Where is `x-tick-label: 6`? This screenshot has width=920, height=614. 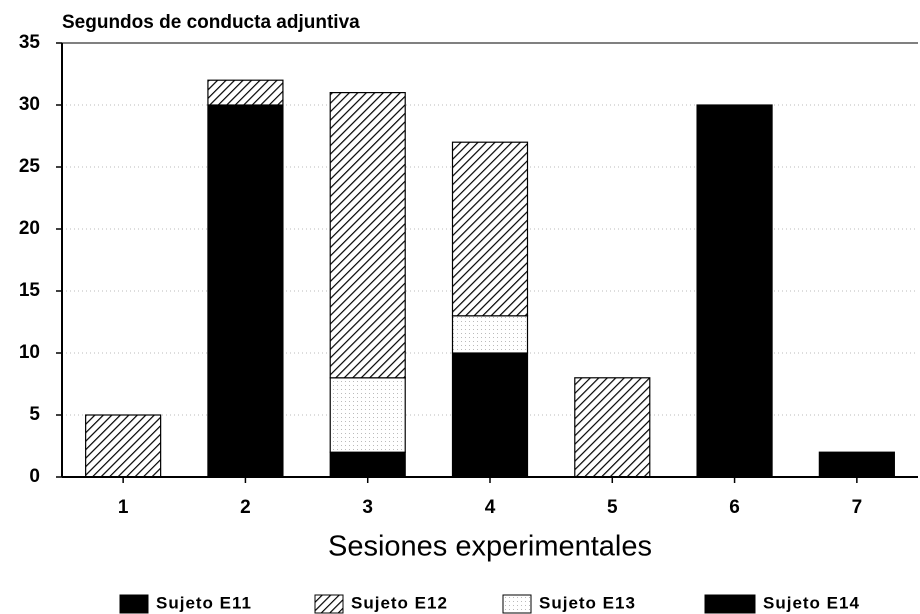 x-tick-label: 6 is located at coordinates (734, 507).